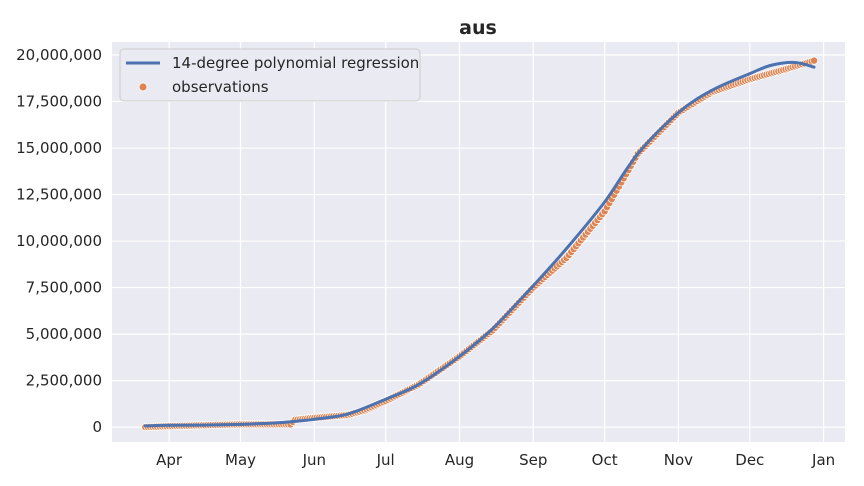 This screenshot has width=864, height=486. What do you see at coordinates (495, 460) in the screenshot?
I see `x-tick-labels: Apr May Jun Jul Aug Sep Oct Nov Dec Jan` at bounding box center [495, 460].